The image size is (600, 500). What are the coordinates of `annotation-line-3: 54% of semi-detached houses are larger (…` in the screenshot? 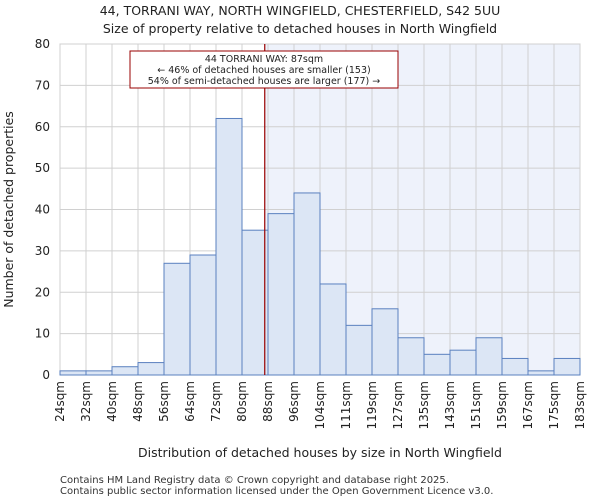 It's located at (264, 81).